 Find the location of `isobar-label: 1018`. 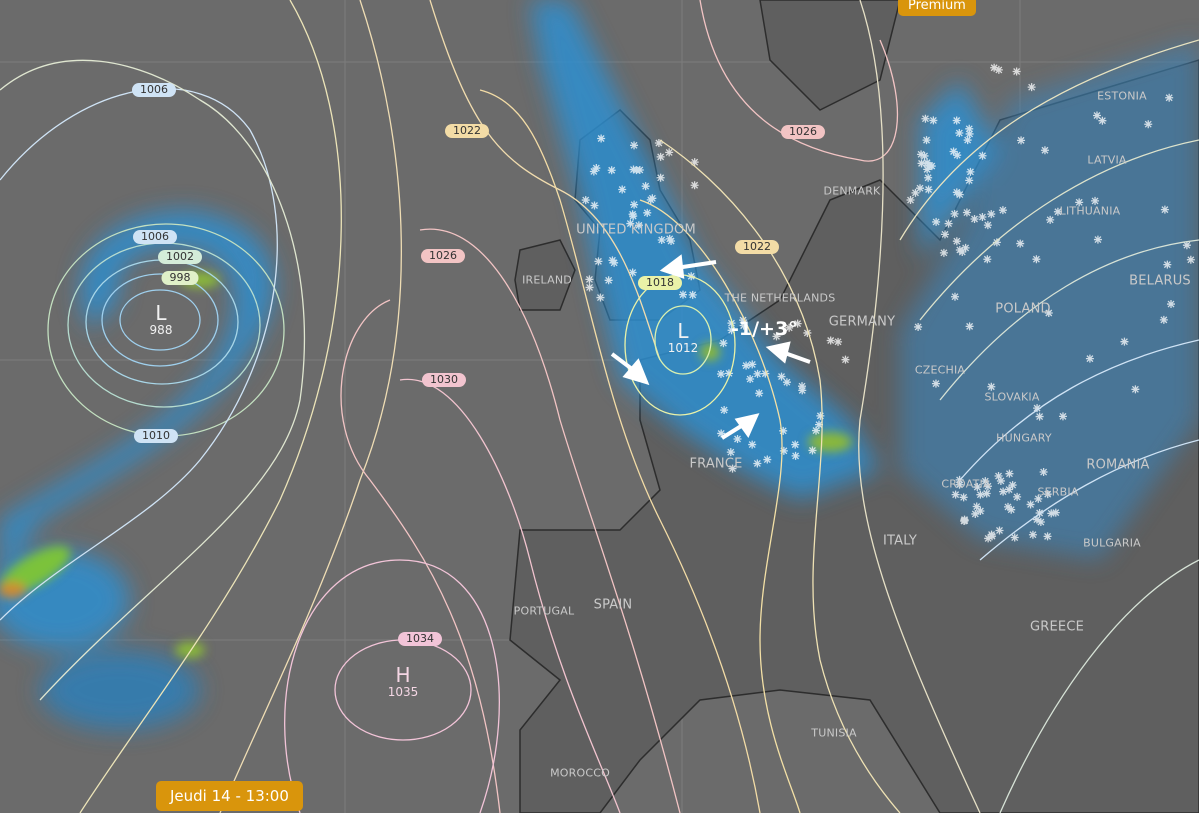

isobar-label: 1018 is located at coordinates (660, 283).